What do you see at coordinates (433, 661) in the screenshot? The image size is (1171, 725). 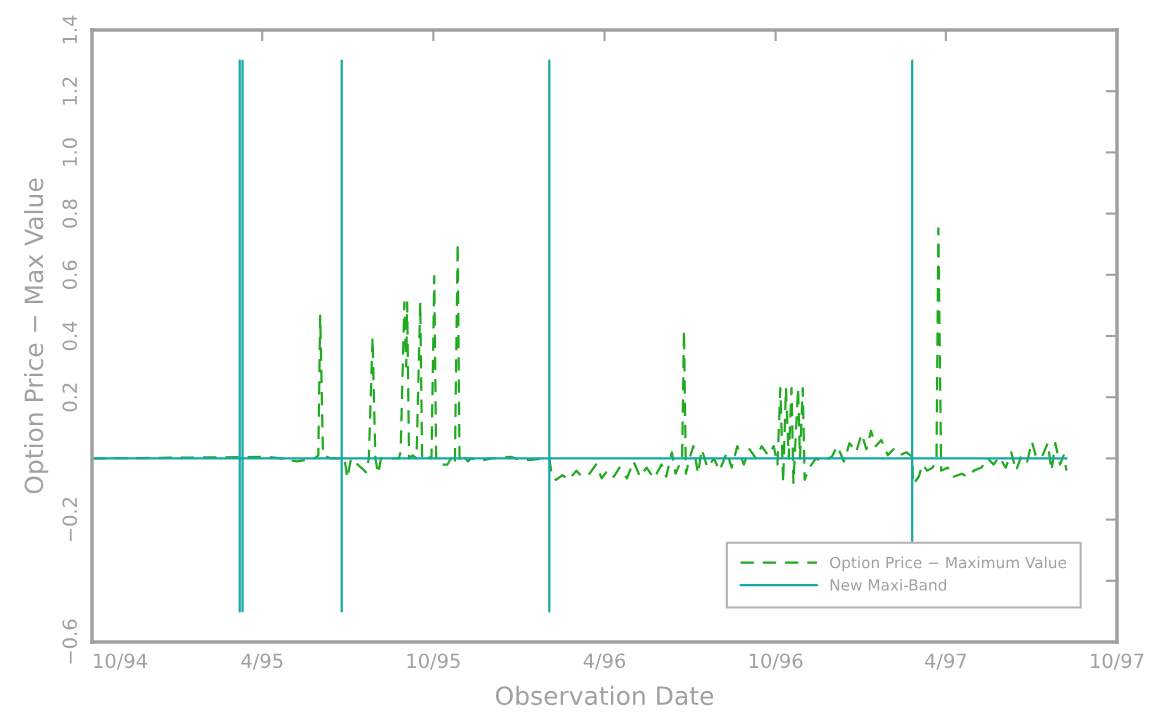 I see `x-tick-label: 10/95` at bounding box center [433, 661].